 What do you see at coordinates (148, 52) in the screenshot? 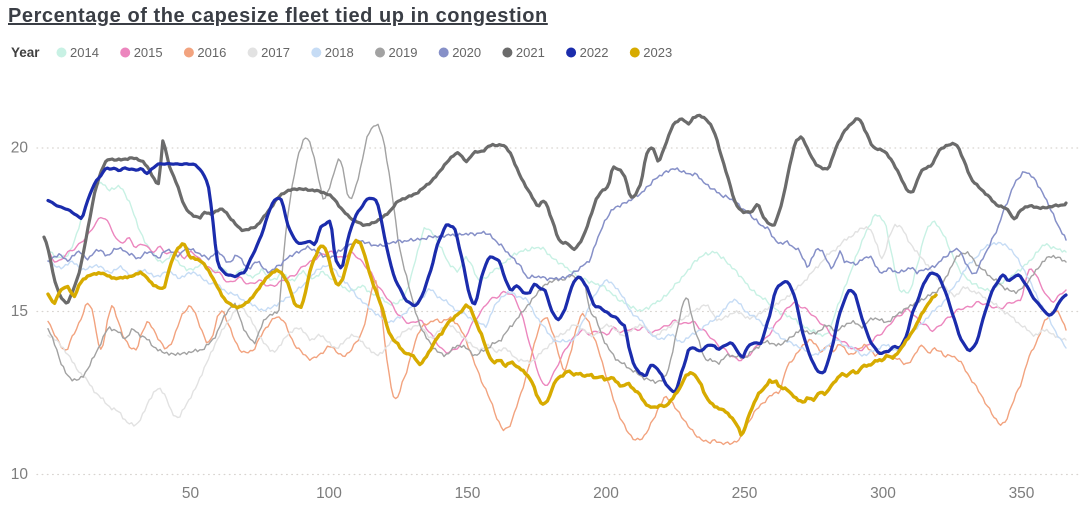
I see `svg-text: 2015` at bounding box center [148, 52].